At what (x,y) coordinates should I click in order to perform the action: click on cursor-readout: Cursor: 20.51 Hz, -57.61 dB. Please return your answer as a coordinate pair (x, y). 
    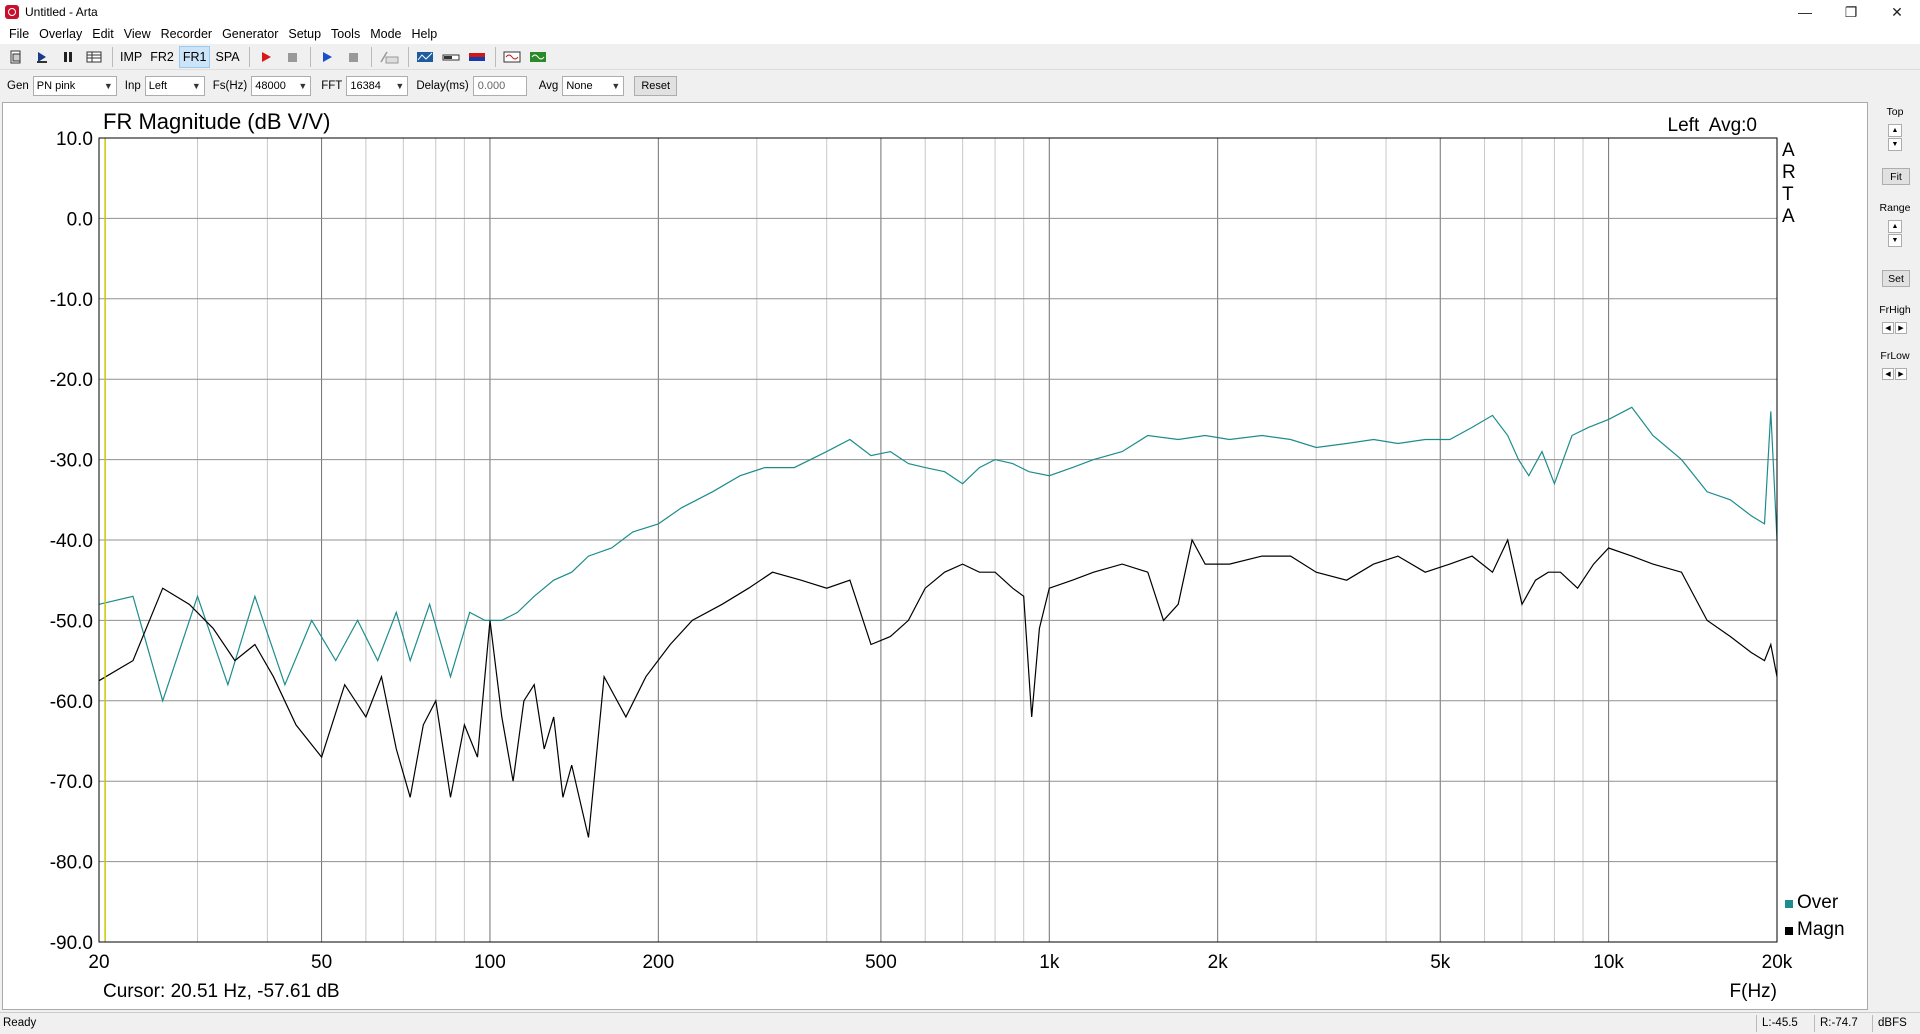
    Looking at the image, I should click on (221, 991).